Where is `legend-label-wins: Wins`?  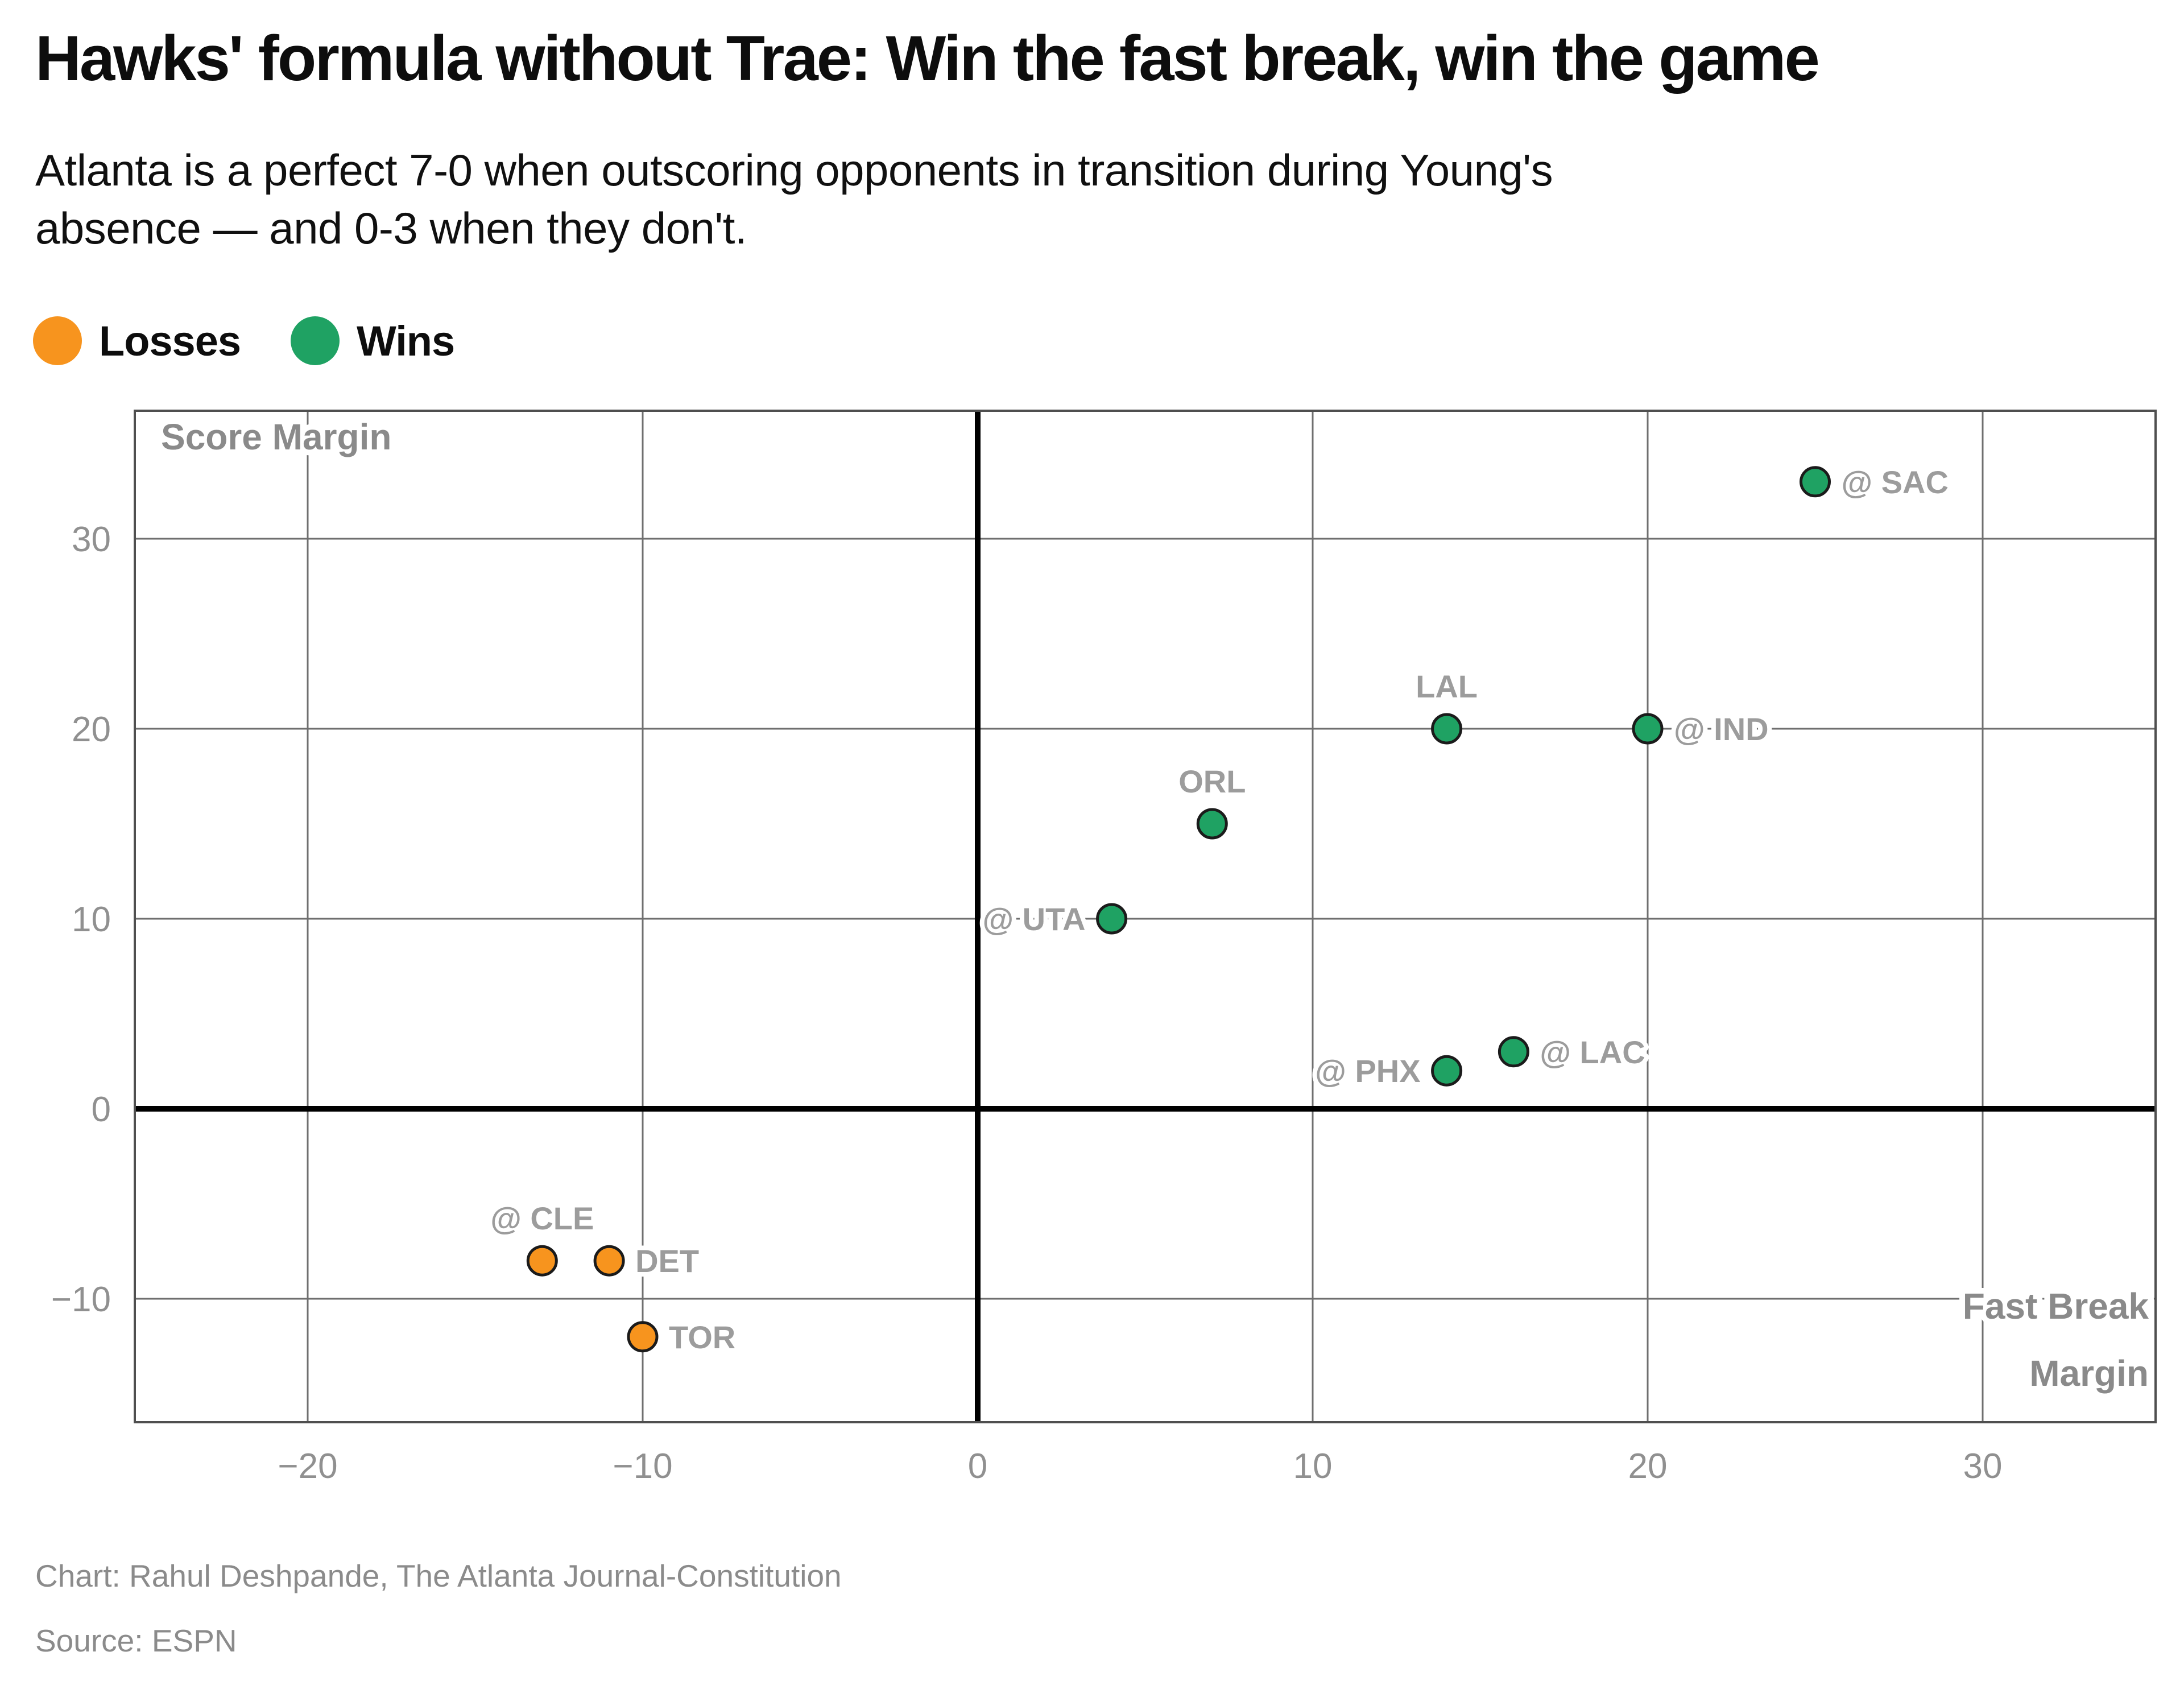
legend-label-wins: Wins is located at coordinates (406, 341).